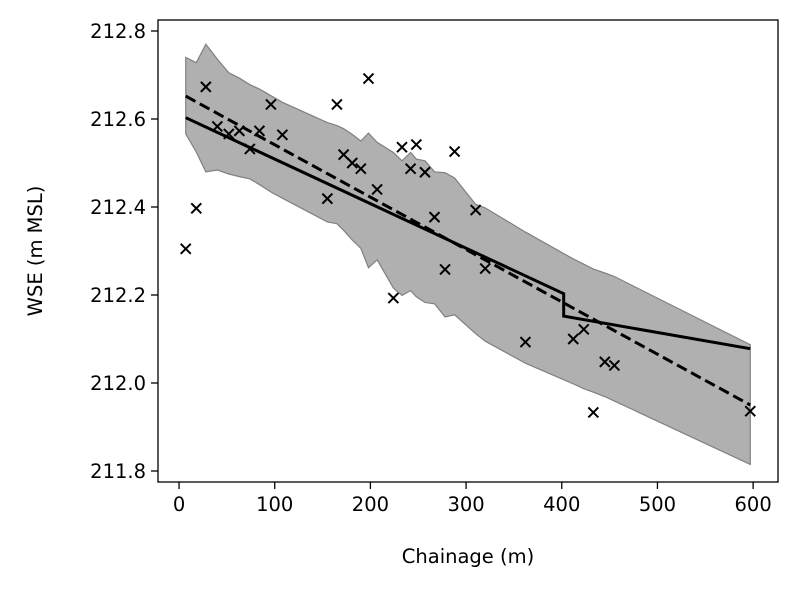 Image resolution: width=799 pixels, height=590 pixels. I want to click on x-tick-label: 300, so click(465, 504).